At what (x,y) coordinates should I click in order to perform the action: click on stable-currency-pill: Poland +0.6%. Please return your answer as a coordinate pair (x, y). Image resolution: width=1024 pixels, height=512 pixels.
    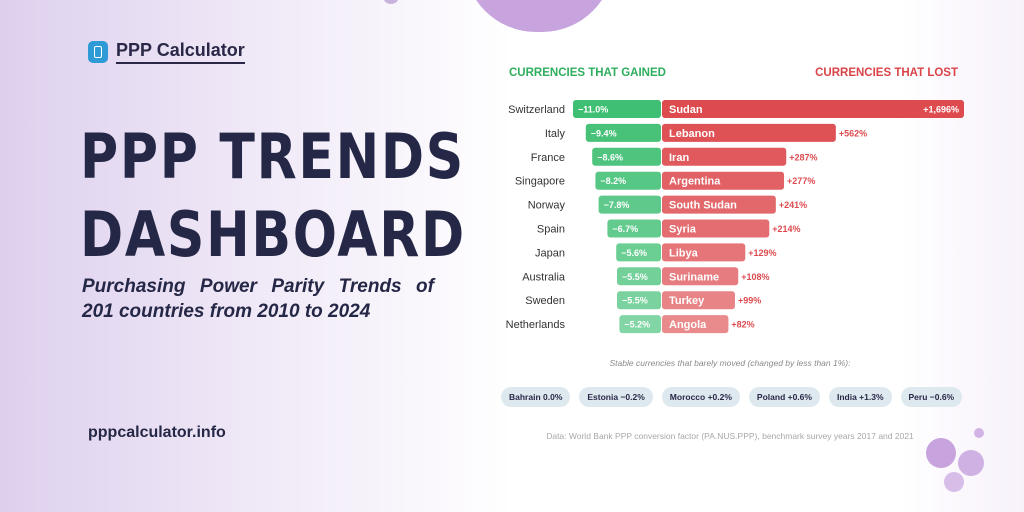
    Looking at the image, I should click on (784, 397).